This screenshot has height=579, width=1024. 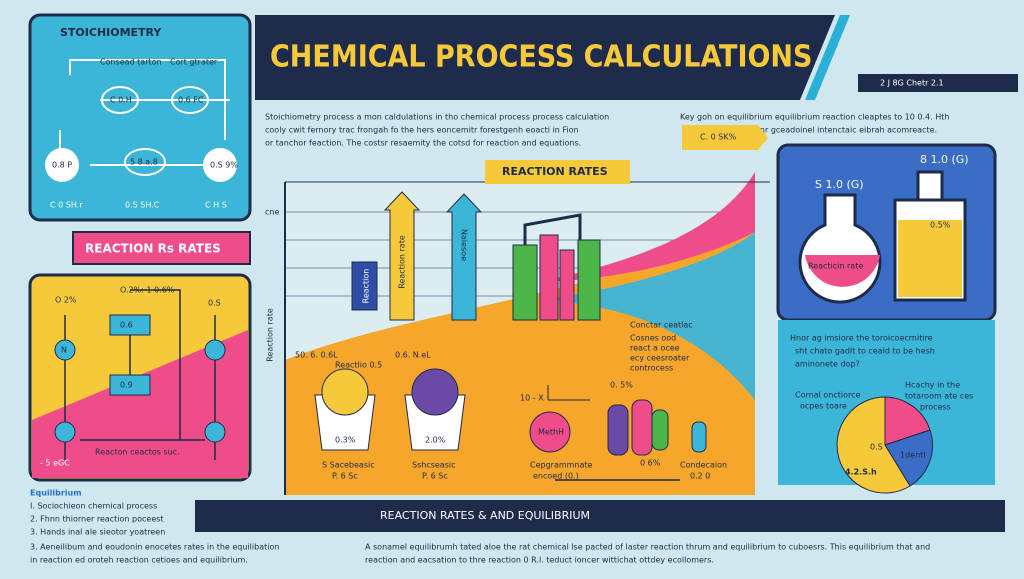 I want to click on cylinder-liquid, so click(x=930, y=258).